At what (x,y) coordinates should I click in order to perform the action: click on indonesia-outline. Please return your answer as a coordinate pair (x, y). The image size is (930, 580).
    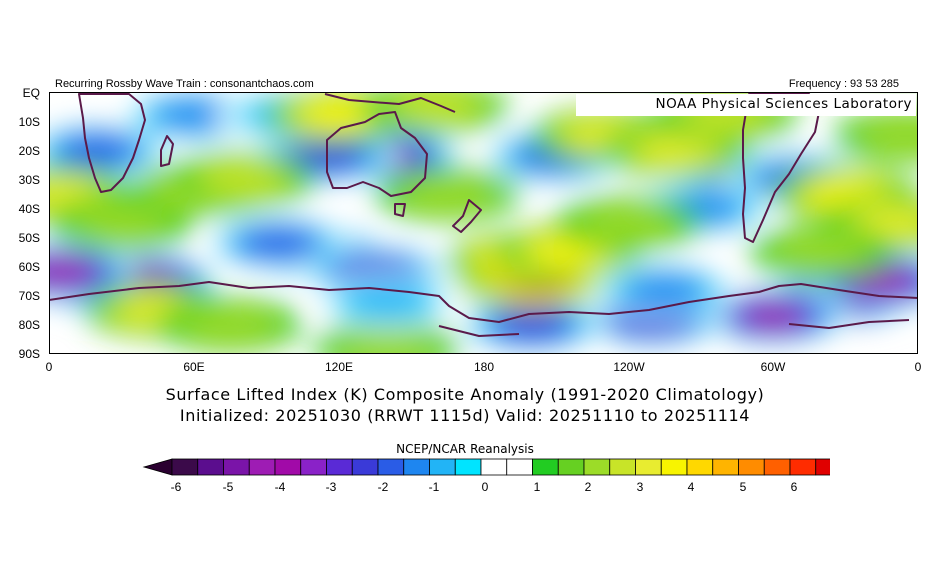
    Looking at the image, I should click on (390, 103).